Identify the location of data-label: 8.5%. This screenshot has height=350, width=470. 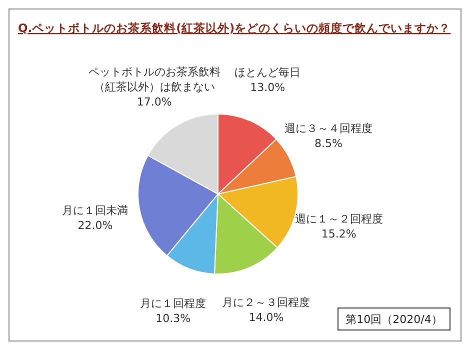
(328, 143).